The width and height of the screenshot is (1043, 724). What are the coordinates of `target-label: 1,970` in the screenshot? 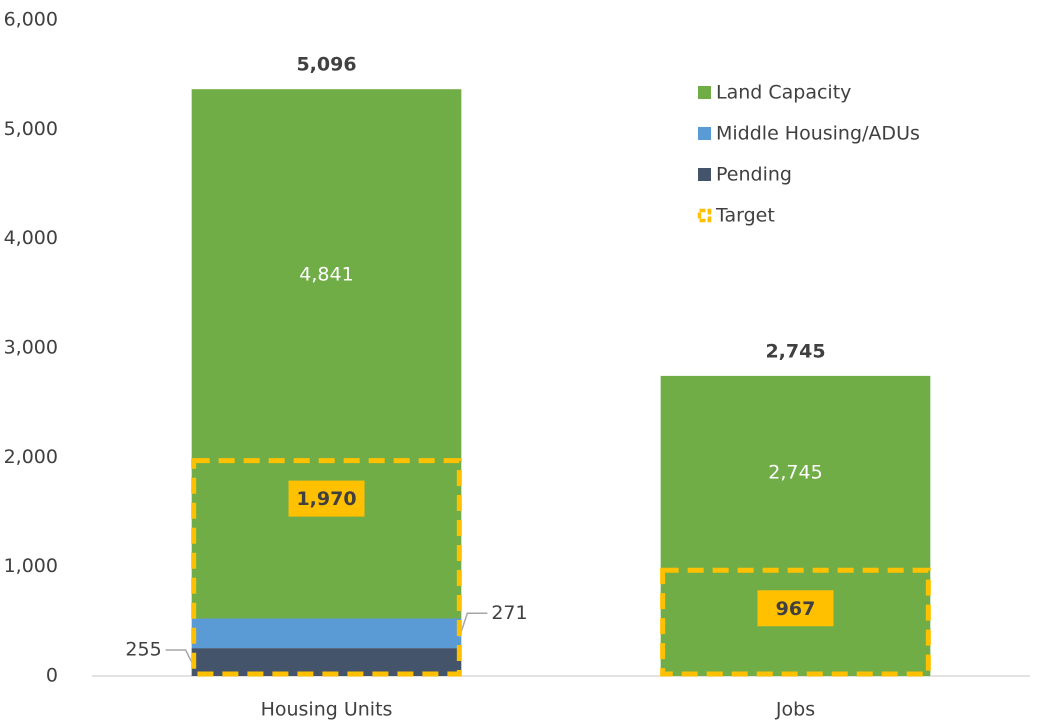 It's located at (326, 499).